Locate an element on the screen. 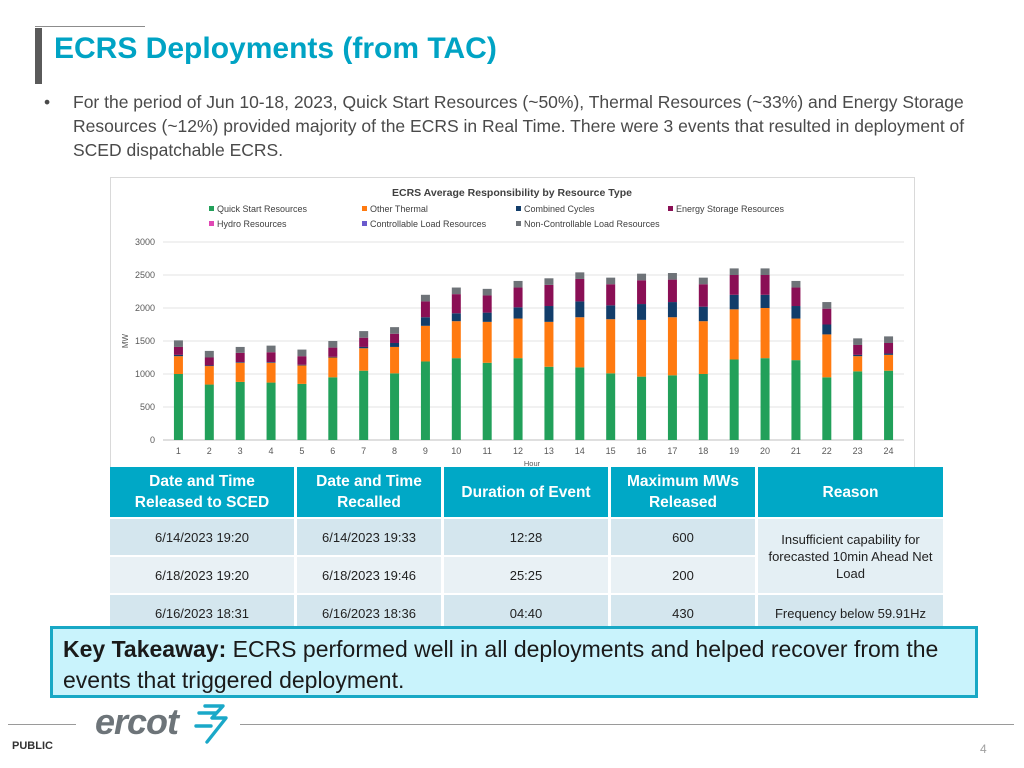  x-tick-label: 1 is located at coordinates (178, 451).